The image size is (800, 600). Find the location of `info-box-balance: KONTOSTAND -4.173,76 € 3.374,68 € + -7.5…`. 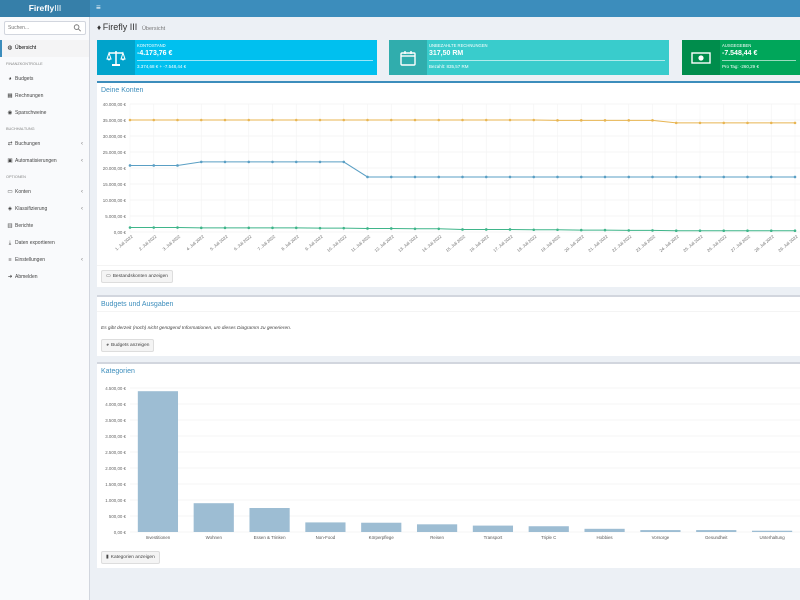

info-box-balance: KONTOSTAND -4.173,76 € 3.374,68 € + -7.5… is located at coordinates (237, 57).